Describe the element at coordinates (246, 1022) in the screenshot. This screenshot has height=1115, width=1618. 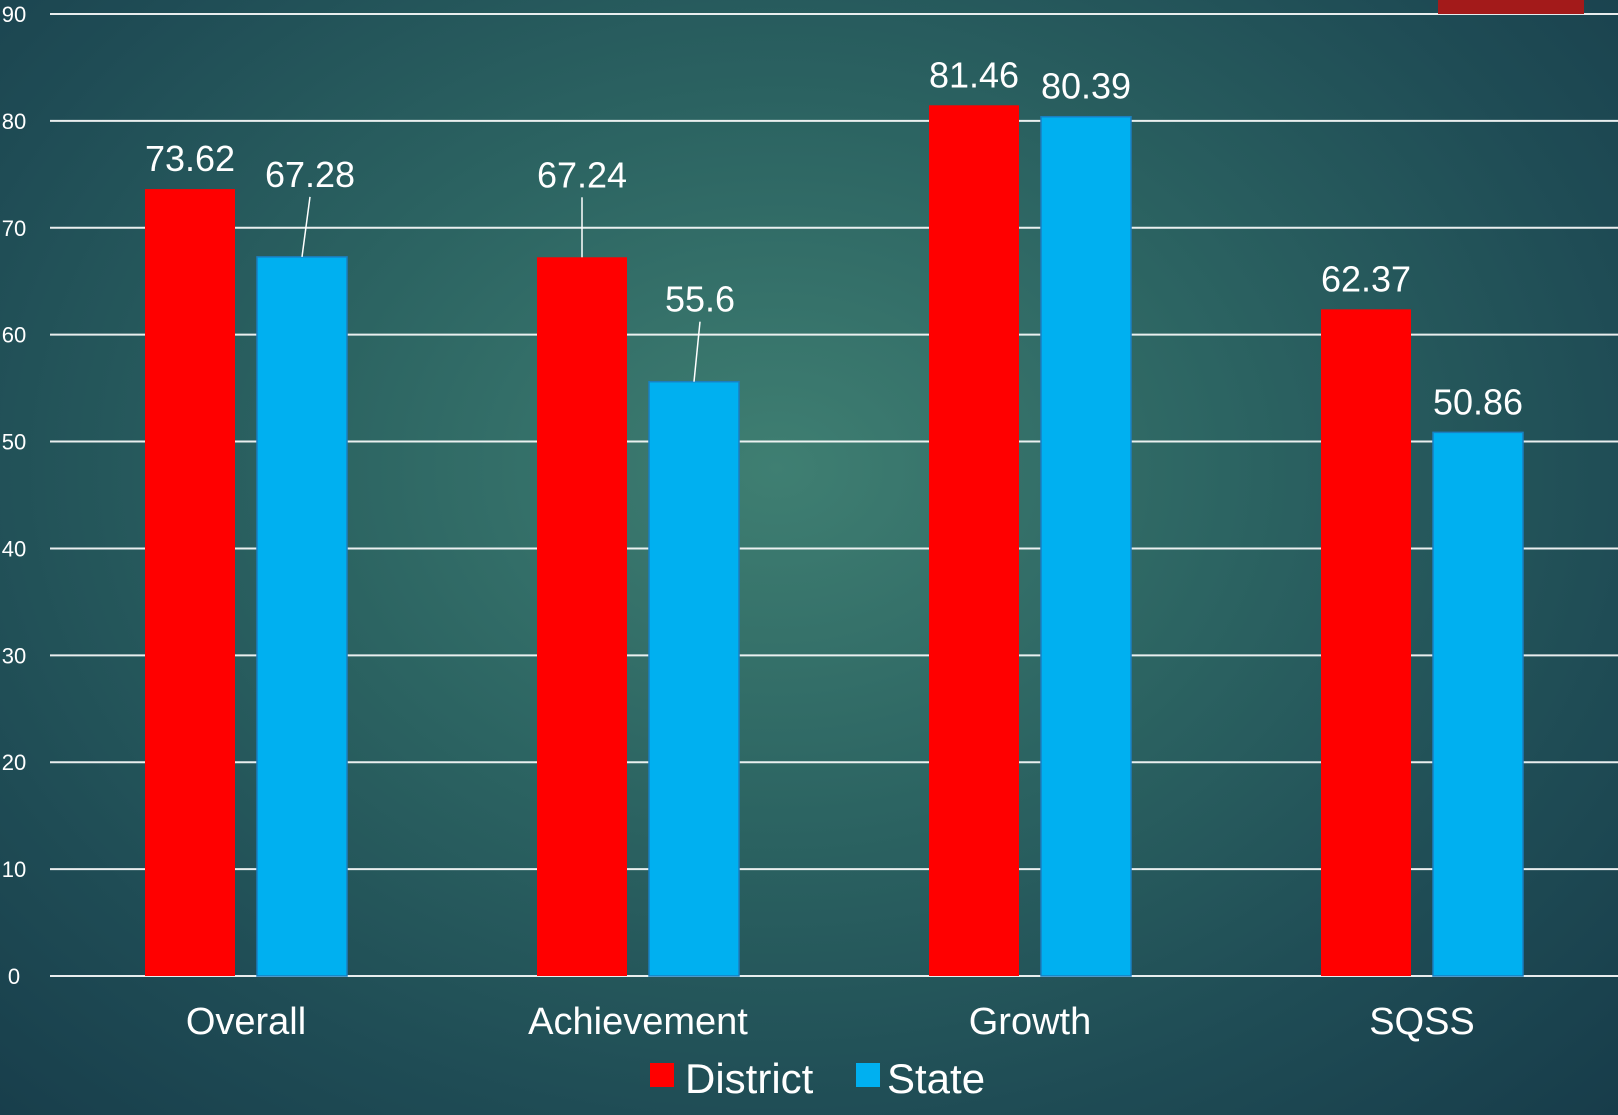
I see `x-category-label-overall: Overall` at that location.